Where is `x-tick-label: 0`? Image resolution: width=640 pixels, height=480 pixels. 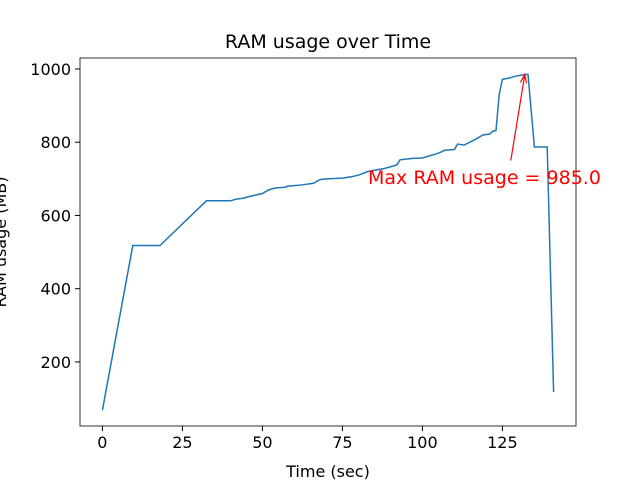
x-tick-label: 0 is located at coordinates (102, 442).